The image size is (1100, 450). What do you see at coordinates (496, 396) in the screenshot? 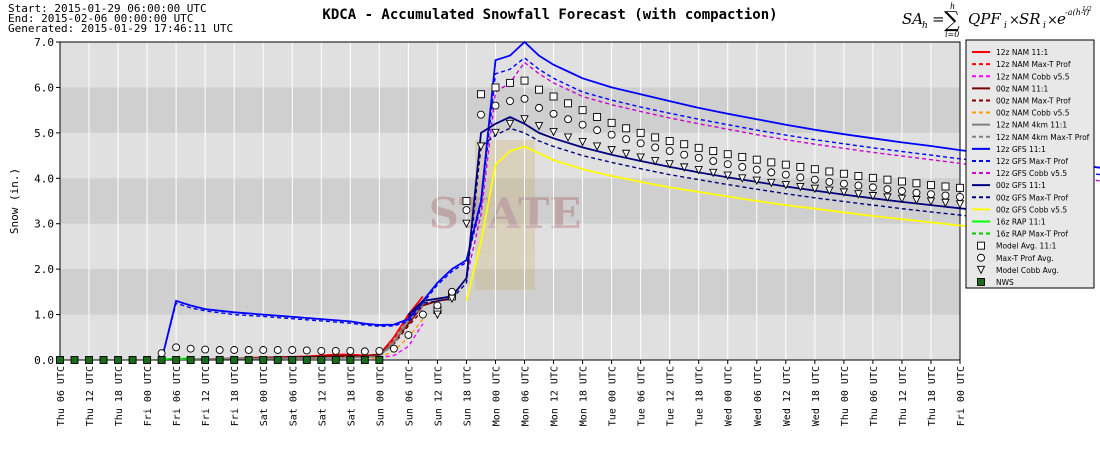
I see `x-tick-label: Mon 00 UTC` at bounding box center [496, 396].